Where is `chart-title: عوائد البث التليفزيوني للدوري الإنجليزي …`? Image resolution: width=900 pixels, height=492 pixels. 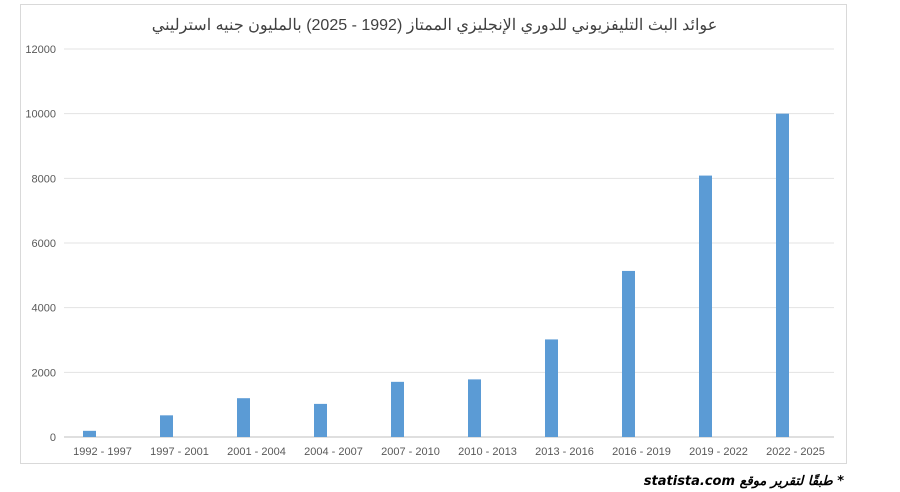
chart-title: عوائد البث التليفزيوني للدوري الإنجليزي … is located at coordinates (434, 25).